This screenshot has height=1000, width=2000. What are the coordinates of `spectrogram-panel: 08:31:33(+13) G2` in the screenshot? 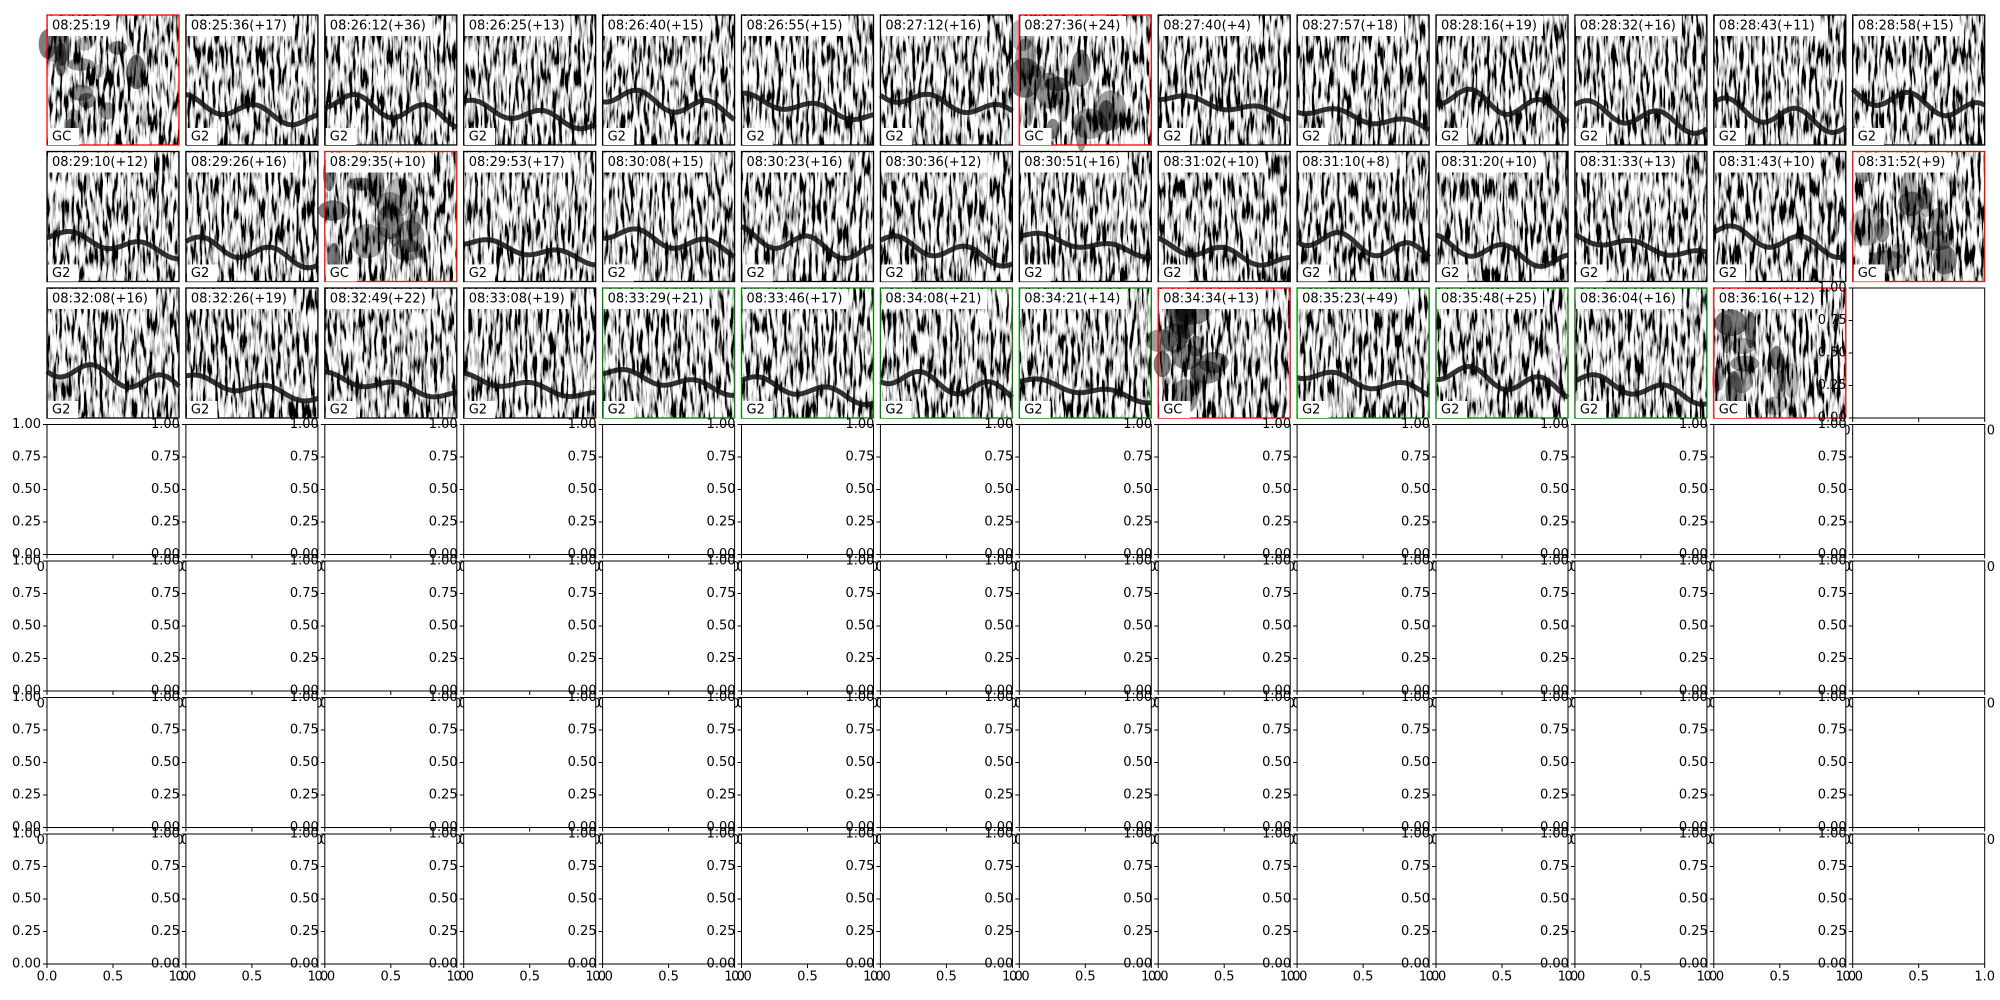 It's located at (1640, 216).